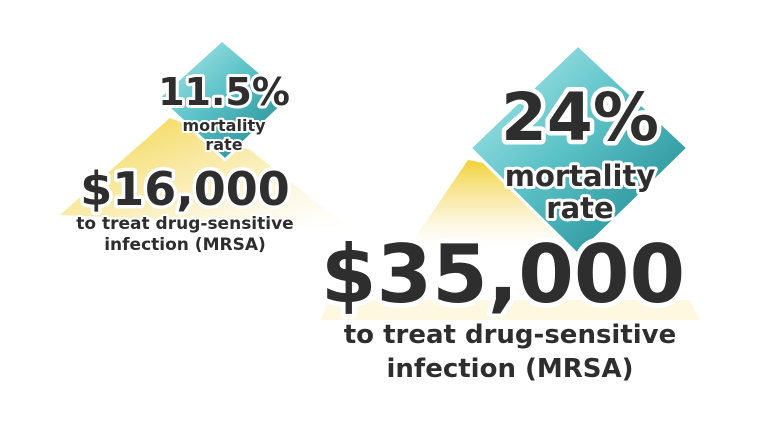  I want to click on left-diamond, so click(224, 100).